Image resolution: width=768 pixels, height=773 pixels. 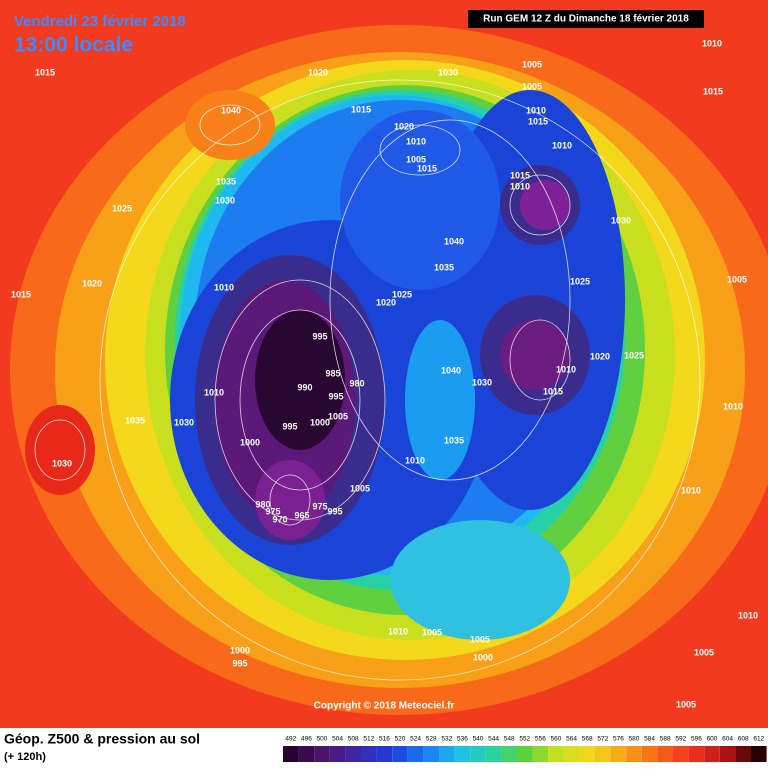 What do you see at coordinates (304, 387) in the screenshot?
I see `pressure-label: 990` at bounding box center [304, 387].